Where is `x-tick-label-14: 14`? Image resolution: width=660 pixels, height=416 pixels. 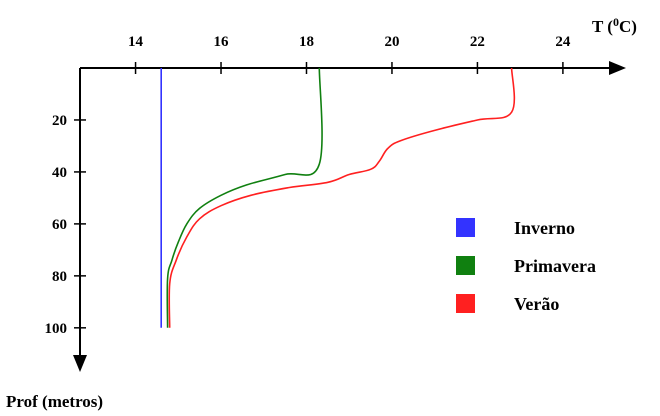 x-tick-label-14: 14 is located at coordinates (136, 42).